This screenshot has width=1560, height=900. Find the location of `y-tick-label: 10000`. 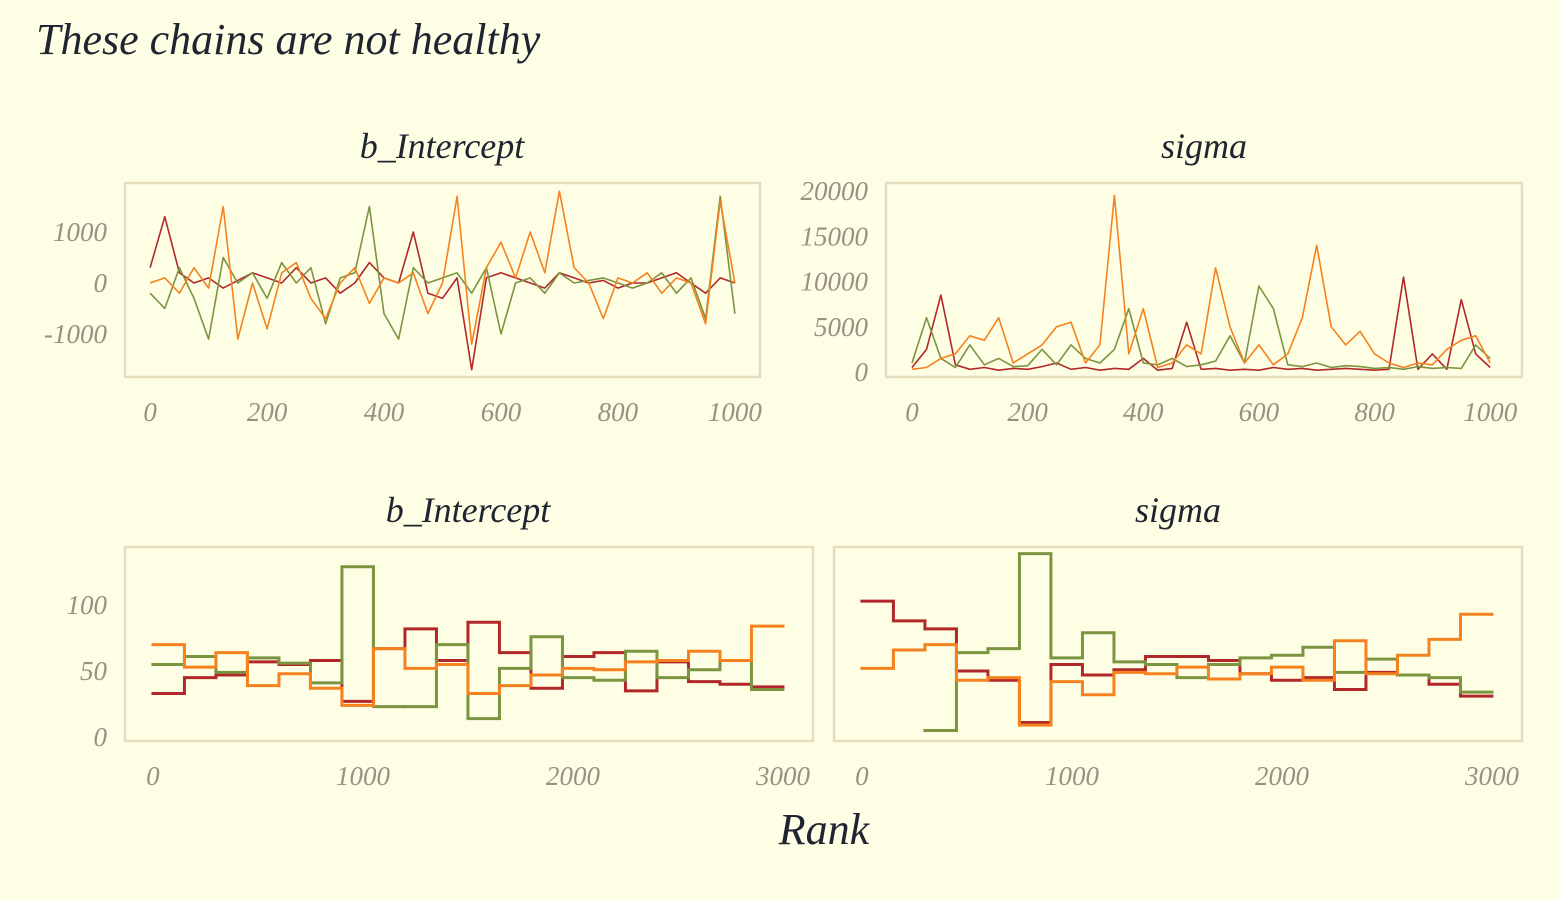

y-tick-label: 10000 is located at coordinates (835, 282).